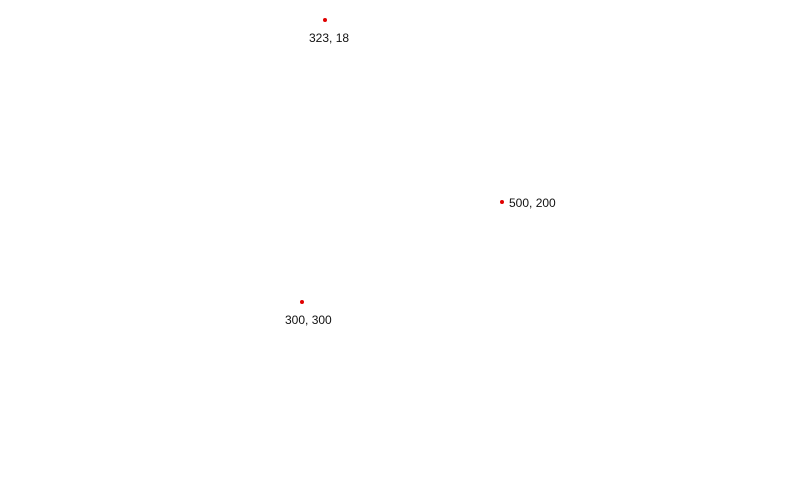 The height and width of the screenshot is (500, 800). What do you see at coordinates (532, 203) in the screenshot?
I see `marker-label: 500, 200` at bounding box center [532, 203].